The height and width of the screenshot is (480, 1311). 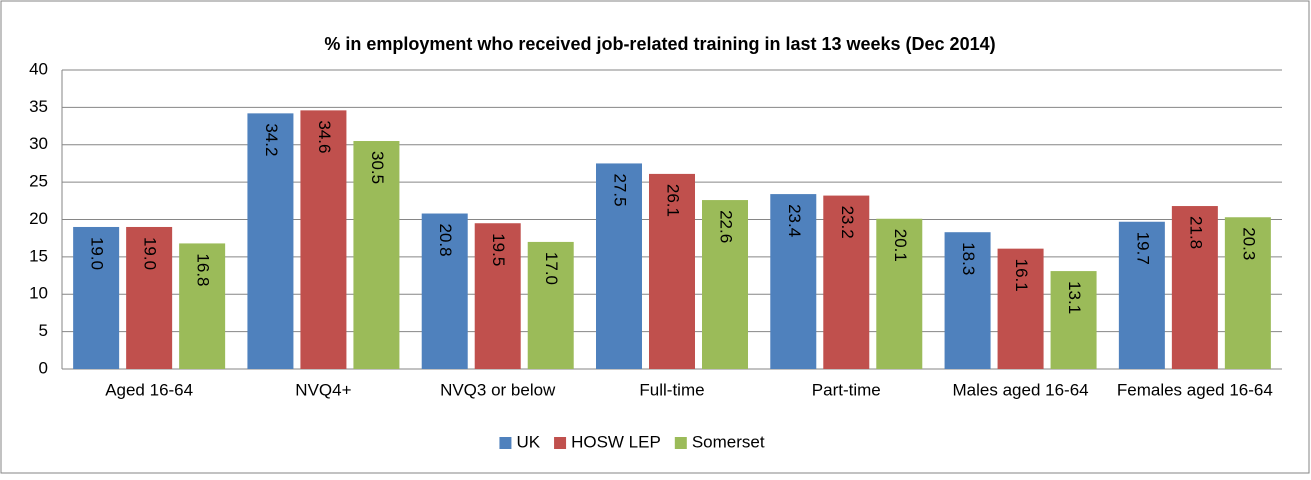 What do you see at coordinates (620, 189) in the screenshot?
I see `value-label: 27.5` at bounding box center [620, 189].